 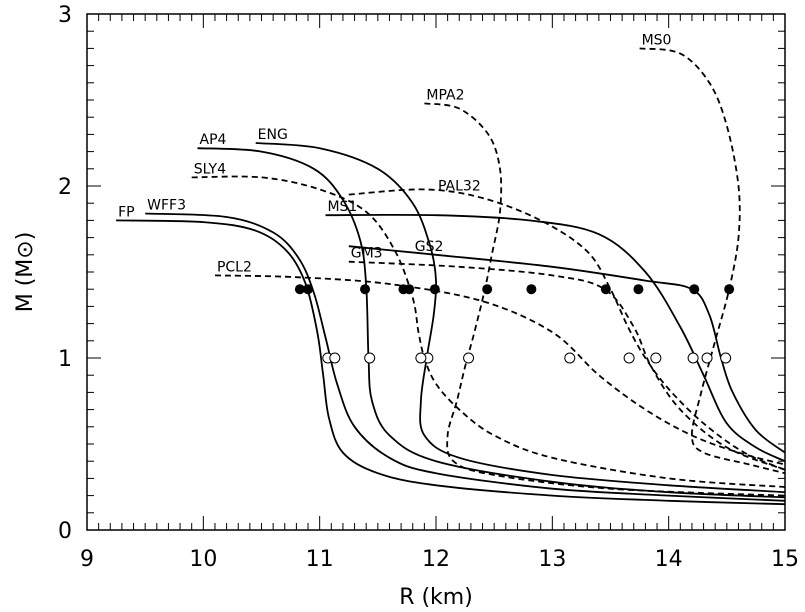 I want to click on x-tick-label: 12, so click(x=436, y=559).